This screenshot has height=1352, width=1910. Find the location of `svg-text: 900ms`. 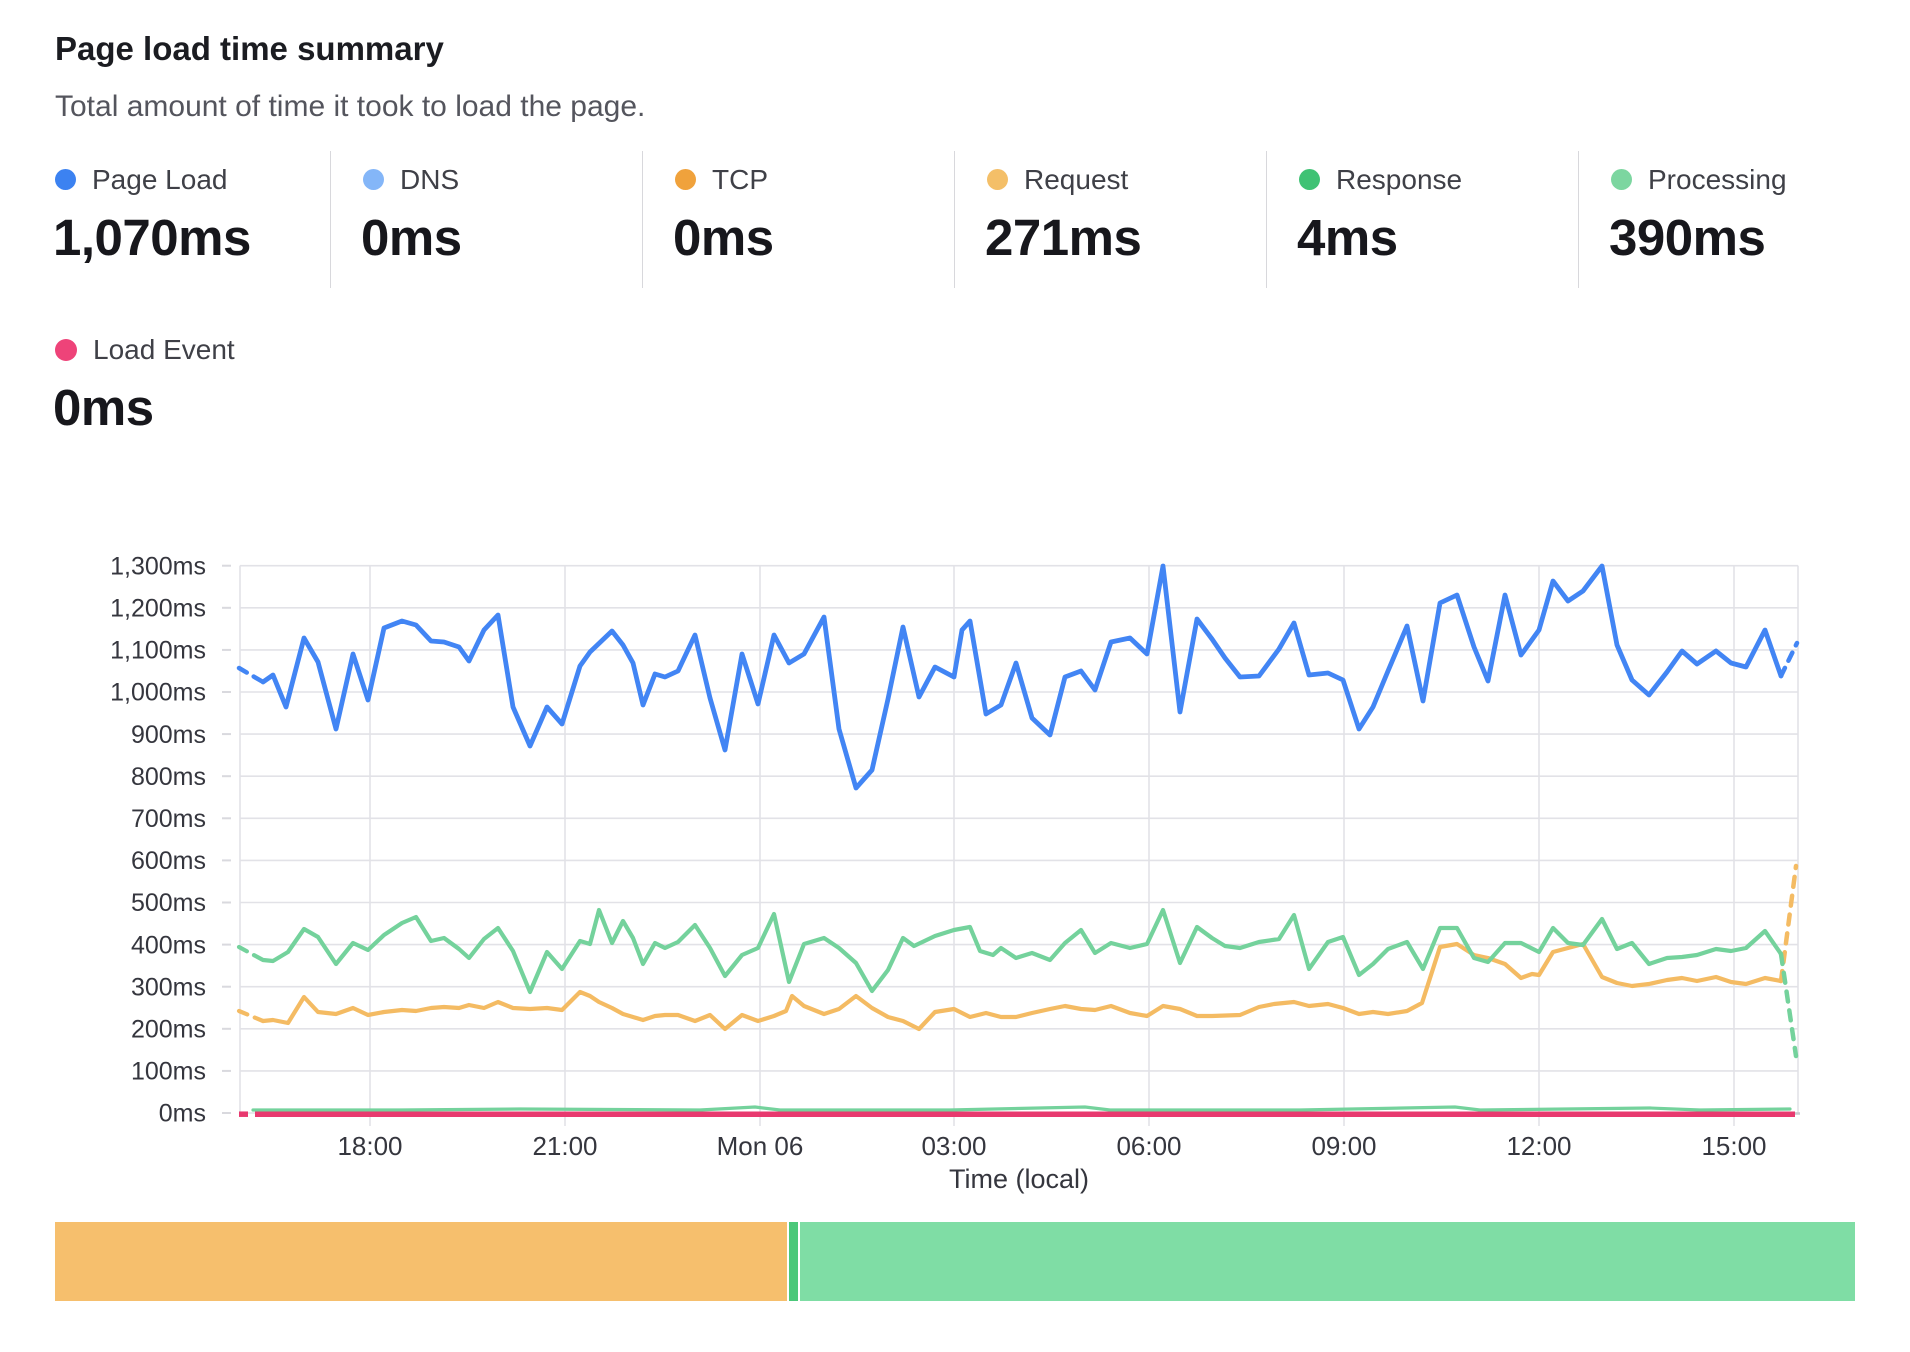

svg-text: 900ms is located at coordinates (168, 735).